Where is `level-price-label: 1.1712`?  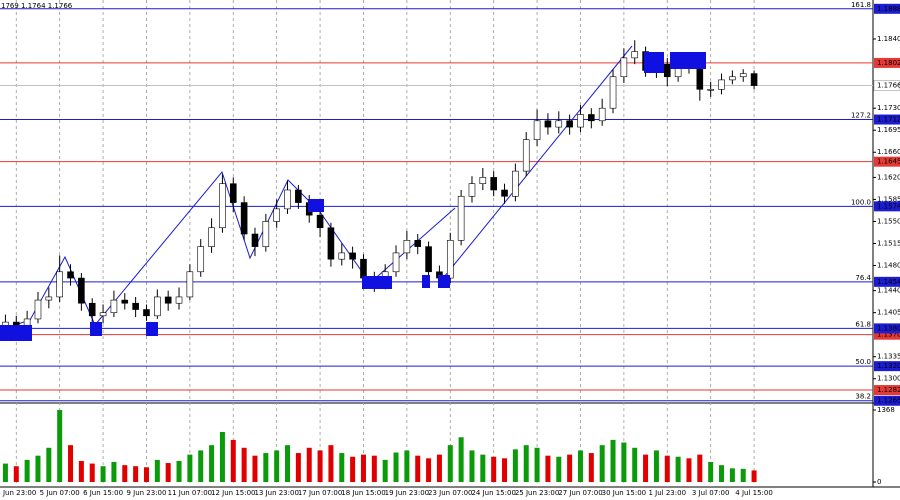
level-price-label: 1.1712 is located at coordinates (888, 120).